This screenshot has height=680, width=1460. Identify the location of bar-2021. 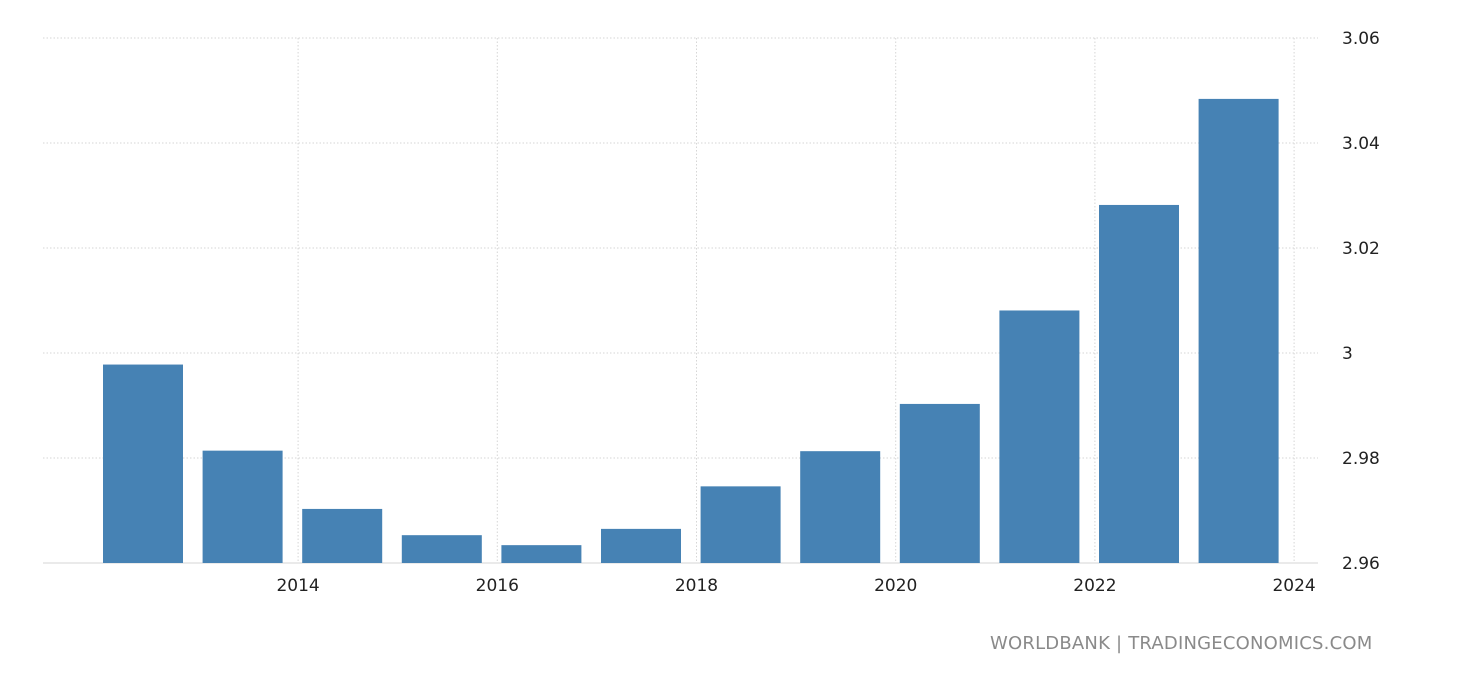
(939, 483).